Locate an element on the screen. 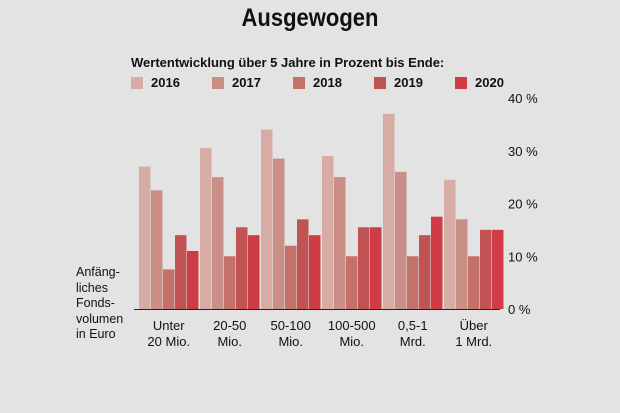 This screenshot has width=620, height=413. x-axis-title-line: Fonds- is located at coordinates (95, 303).